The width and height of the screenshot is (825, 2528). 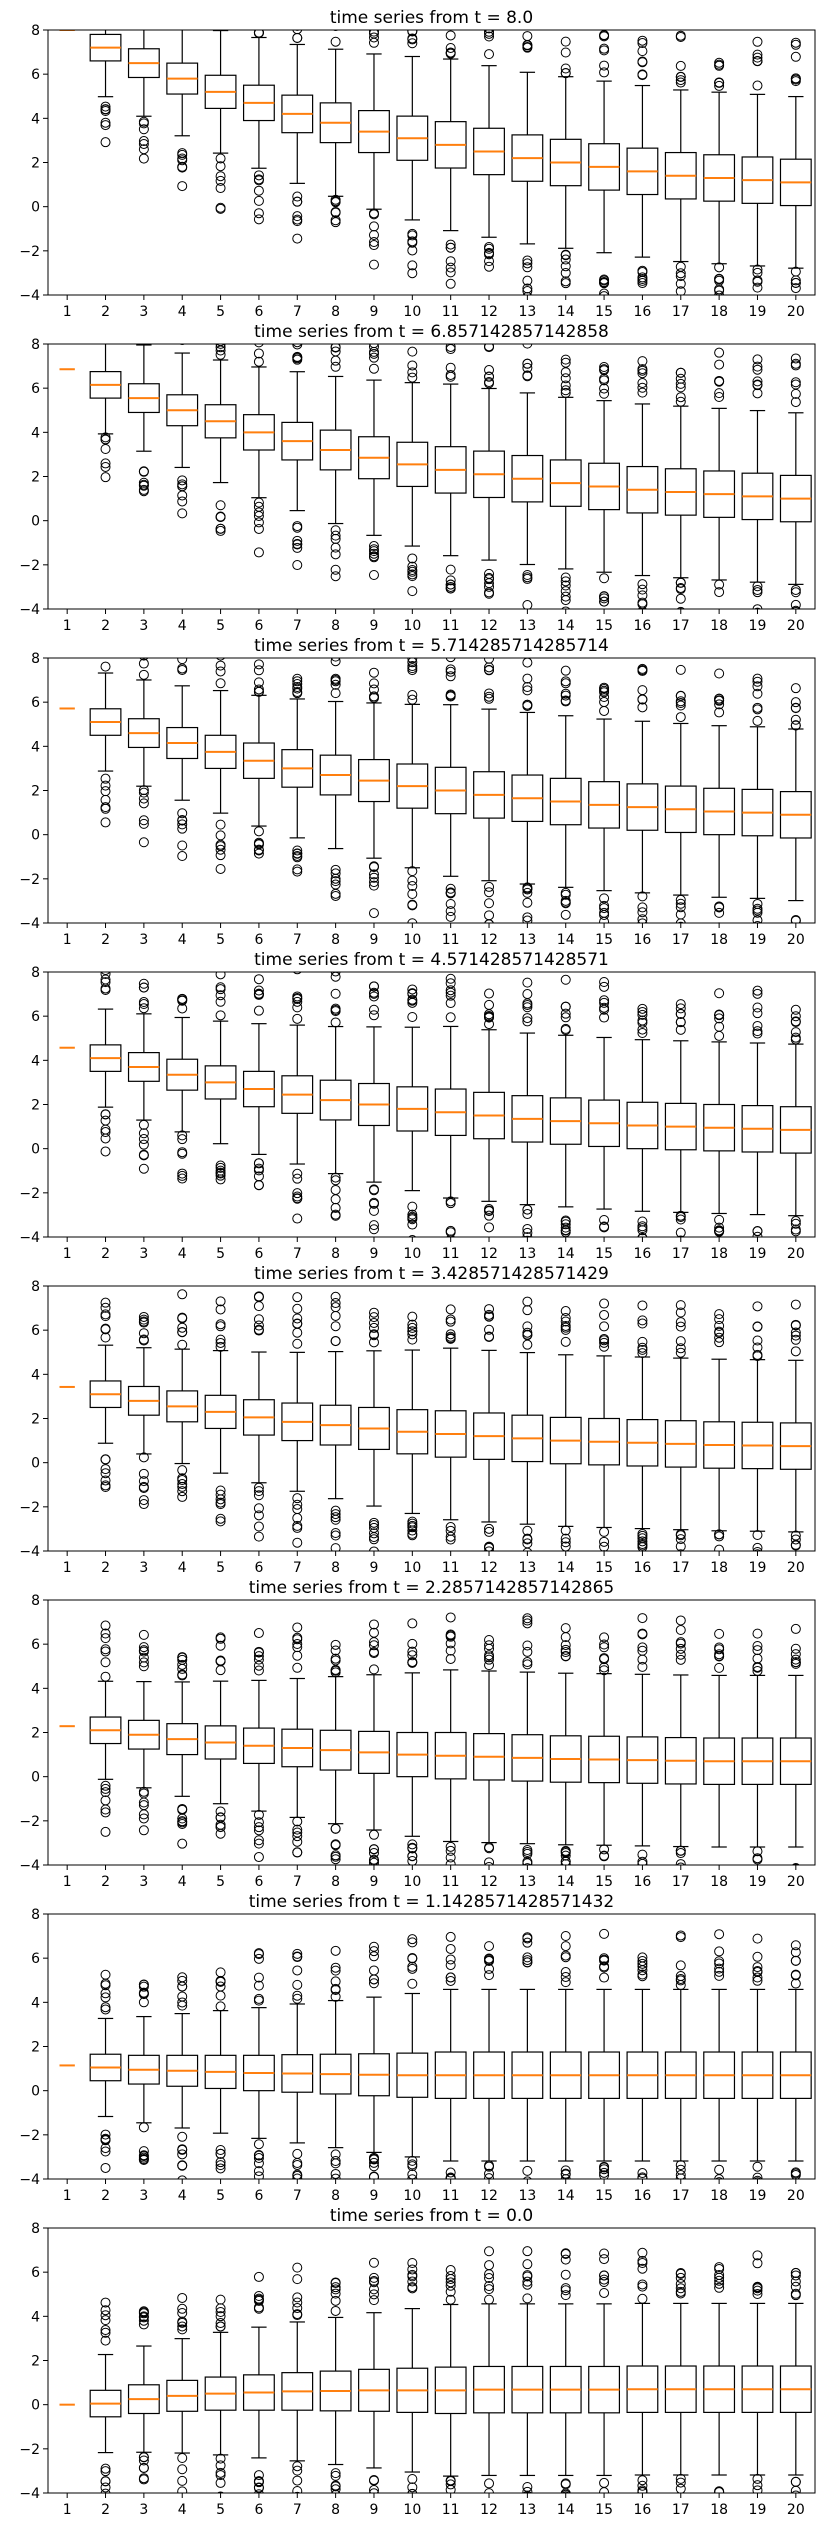 What do you see at coordinates (604, 2510) in the screenshot?
I see `x-tick-label: 15` at bounding box center [604, 2510].